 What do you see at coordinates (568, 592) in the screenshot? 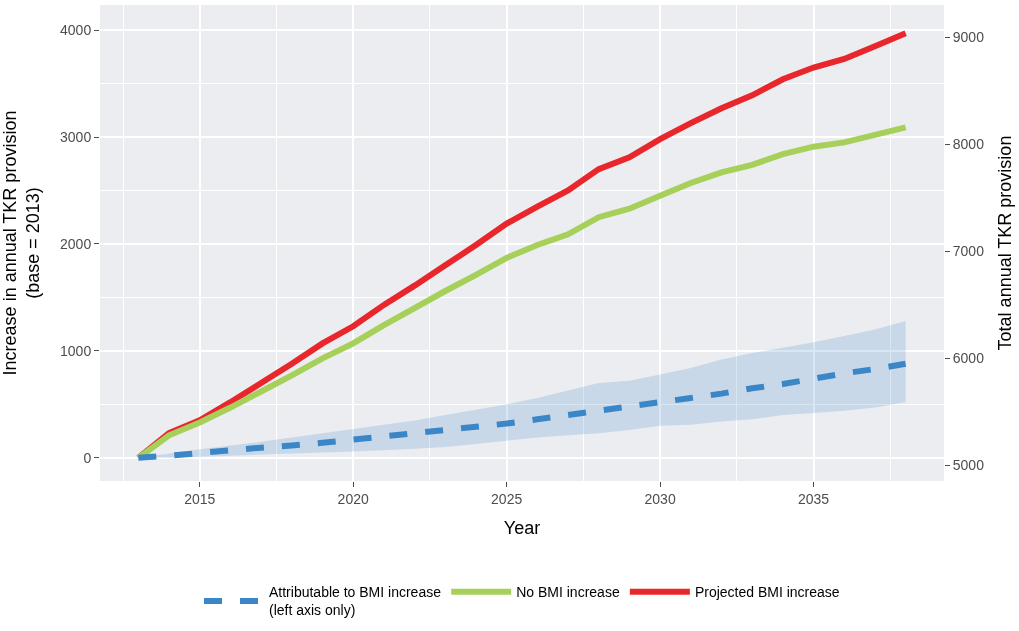
I see `legend-label: No BMI increase` at bounding box center [568, 592].